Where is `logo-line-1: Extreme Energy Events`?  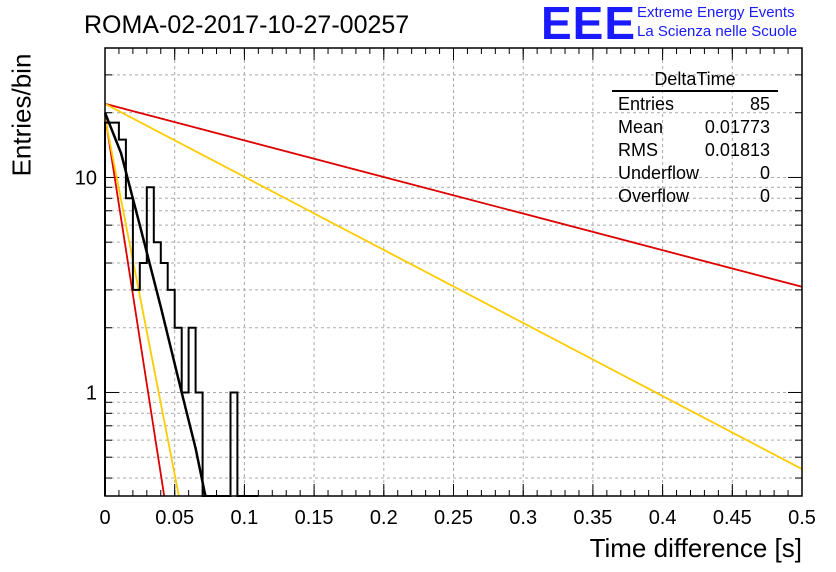
logo-line-1: Extreme Energy Events is located at coordinates (716, 12).